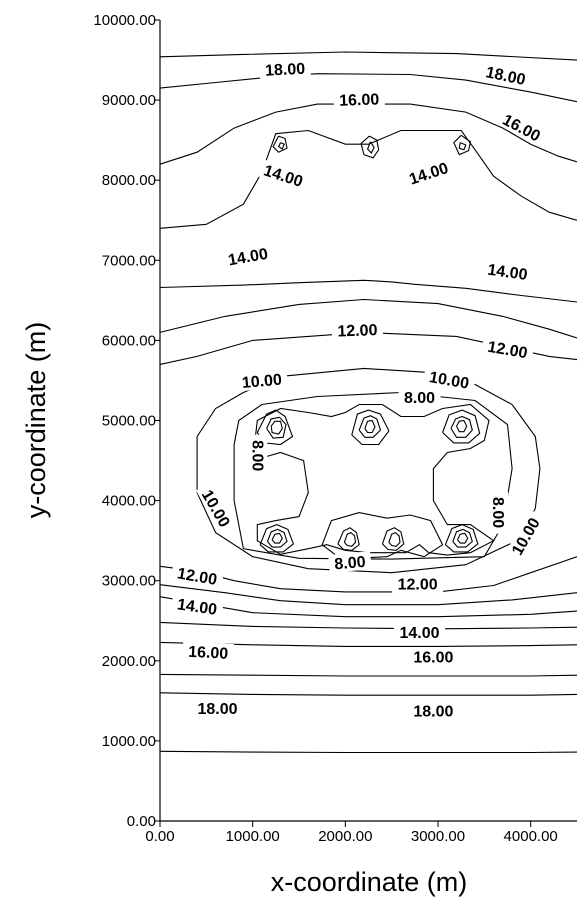 Image resolution: width=577 pixels, height=899 pixels. Describe the element at coordinates (36, 420) in the screenshot. I see `y-axis-title: y-coordinate (m)` at that location.